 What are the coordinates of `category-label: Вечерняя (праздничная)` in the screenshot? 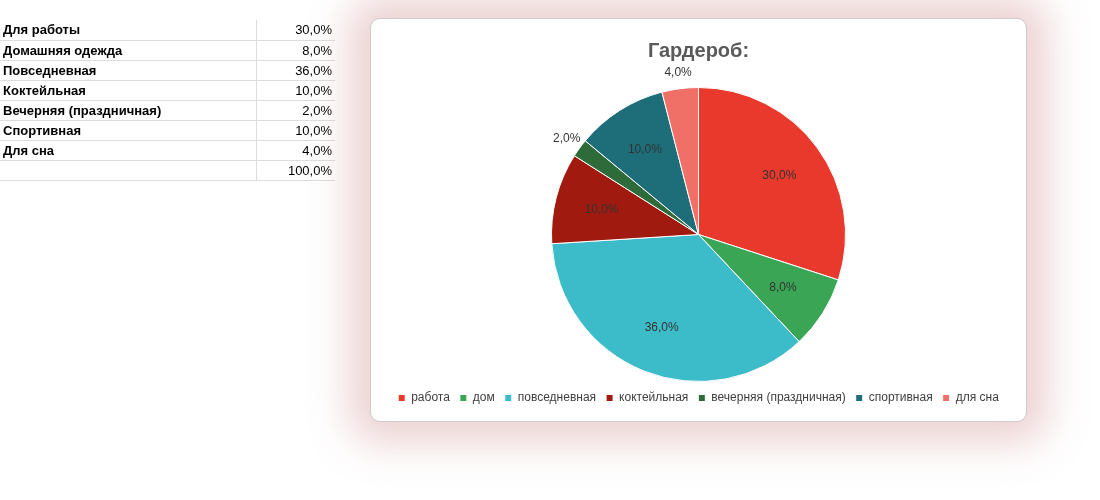 It's located at (128, 110).